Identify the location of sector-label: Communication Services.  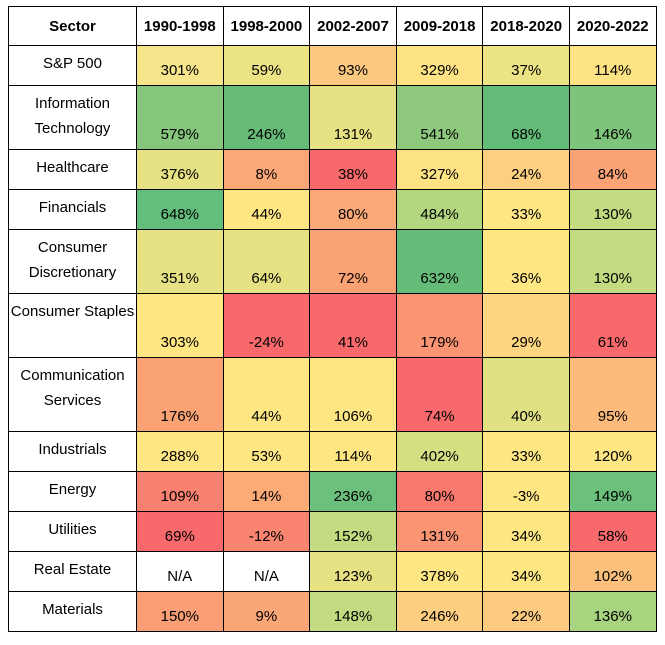
(72, 394).